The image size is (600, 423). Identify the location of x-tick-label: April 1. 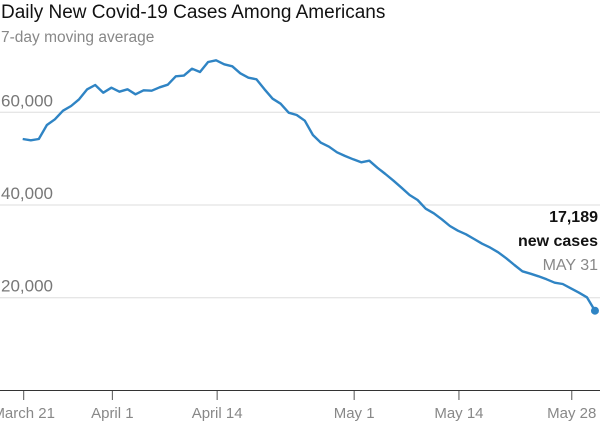
(112, 413).